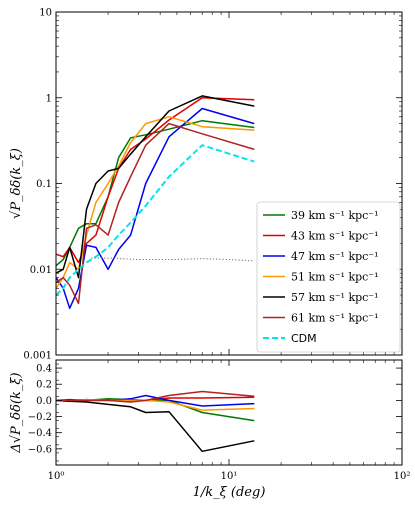 Image resolution: width=415 pixels, height=509 pixels. I want to click on legend-label-4: 51 km s⁻¹ kpc⁻¹, so click(335, 277).